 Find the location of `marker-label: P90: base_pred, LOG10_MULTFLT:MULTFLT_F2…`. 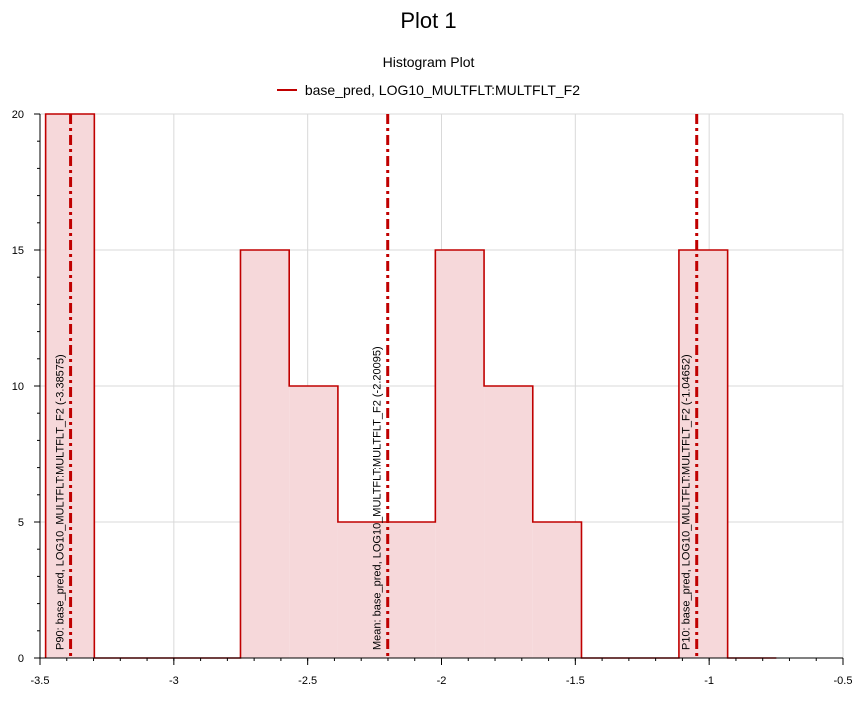

marker-label: P90: base_pred, LOG10_MULTFLT:MULTFLT_F2… is located at coordinates (61, 502).